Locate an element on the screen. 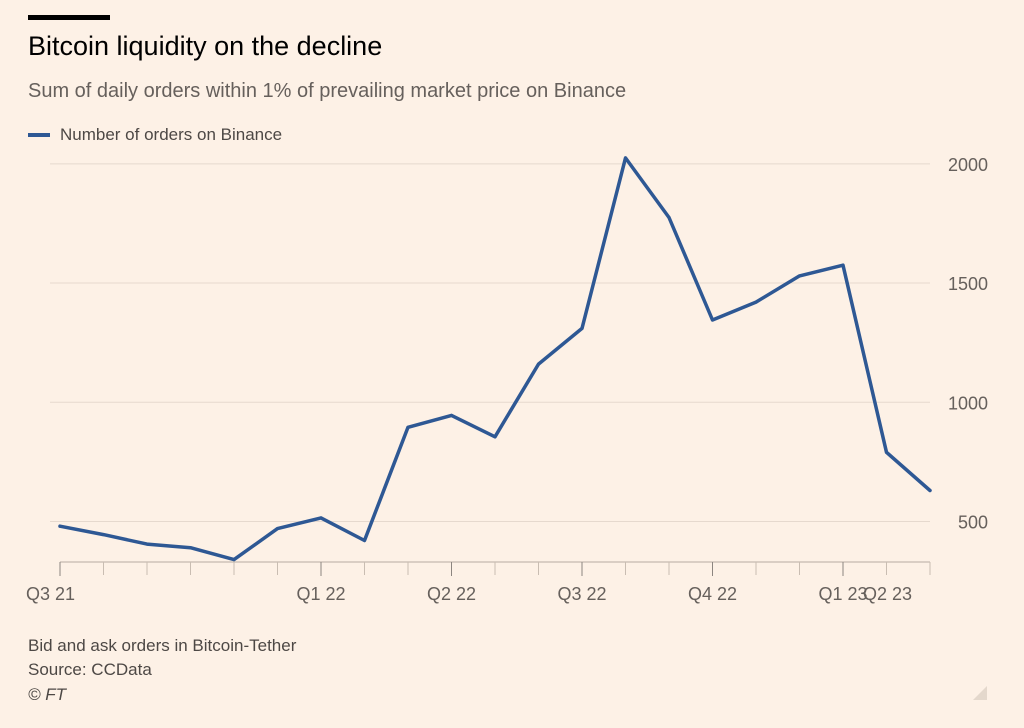 The height and width of the screenshot is (728, 1024). x-tick-label-6: Q2 23 is located at coordinates (887, 594).